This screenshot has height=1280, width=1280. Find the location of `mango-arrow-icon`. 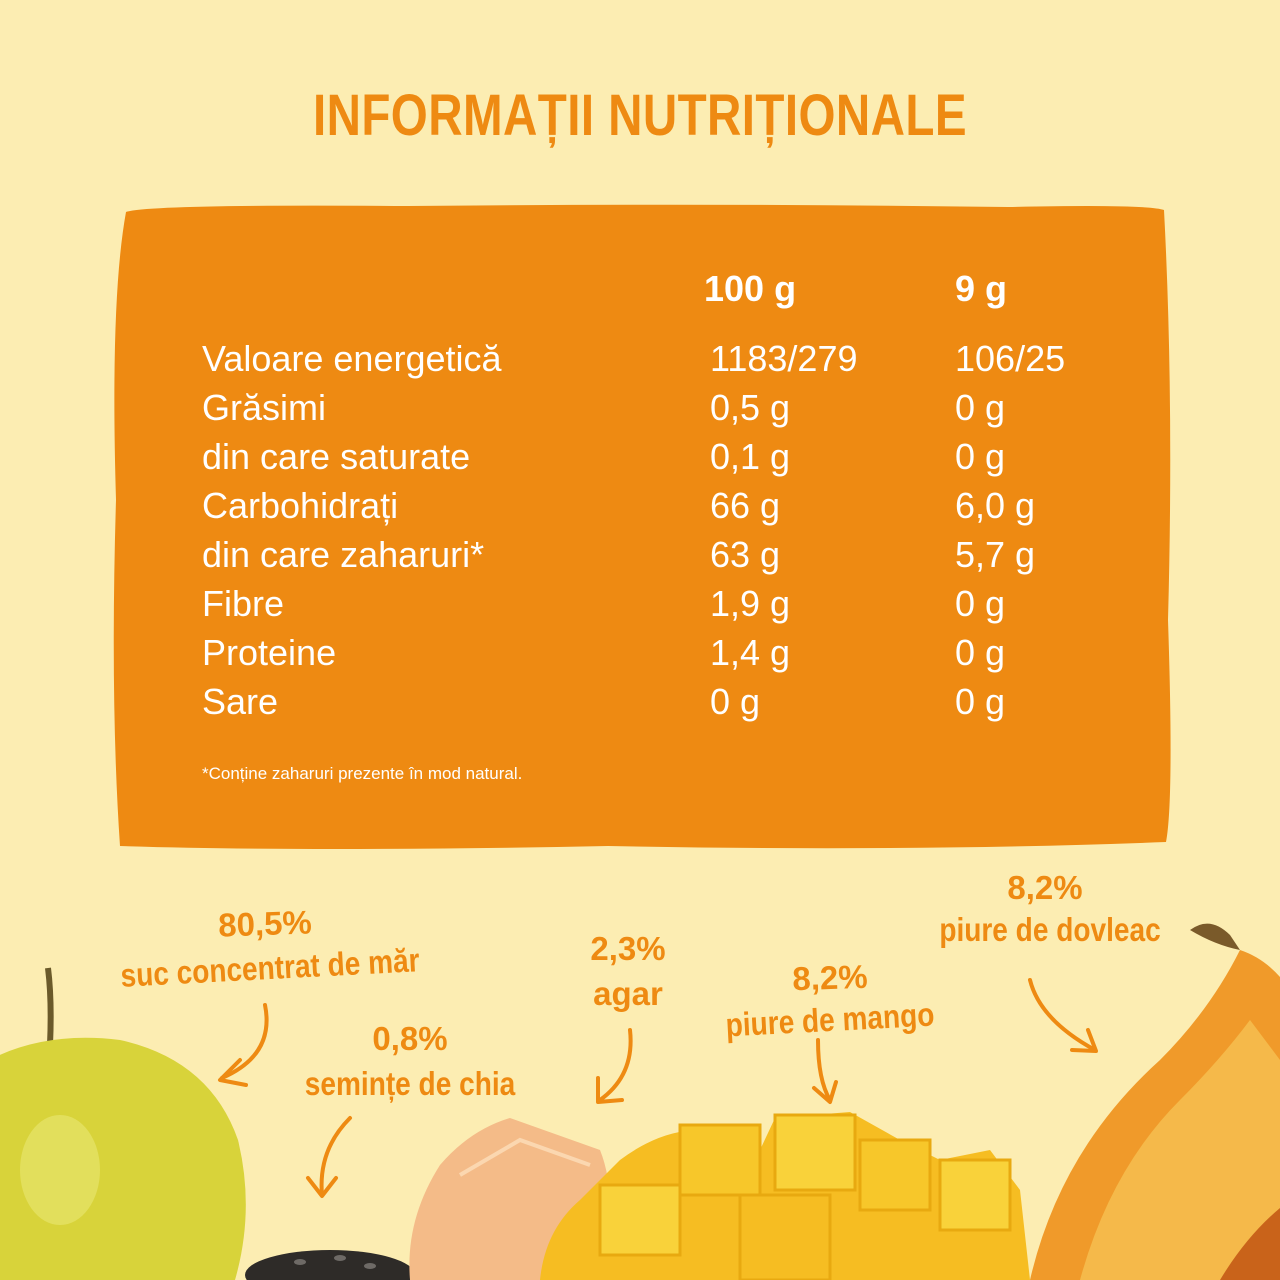

mango-arrow-icon is located at coordinates (825, 1071).